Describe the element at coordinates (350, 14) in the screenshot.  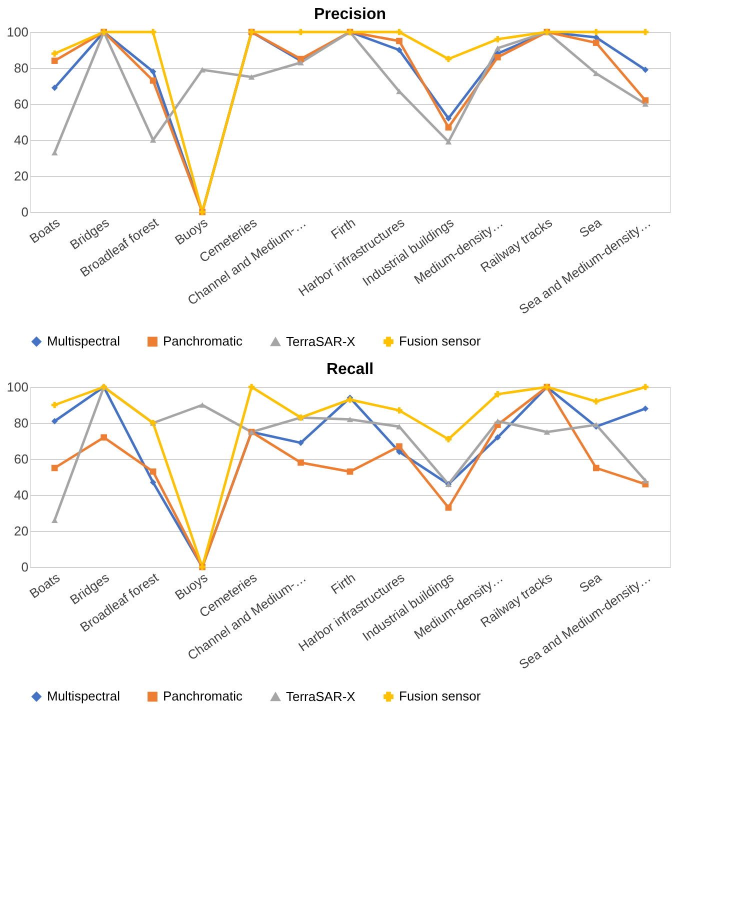
I see `chart-title: Precision` at that location.